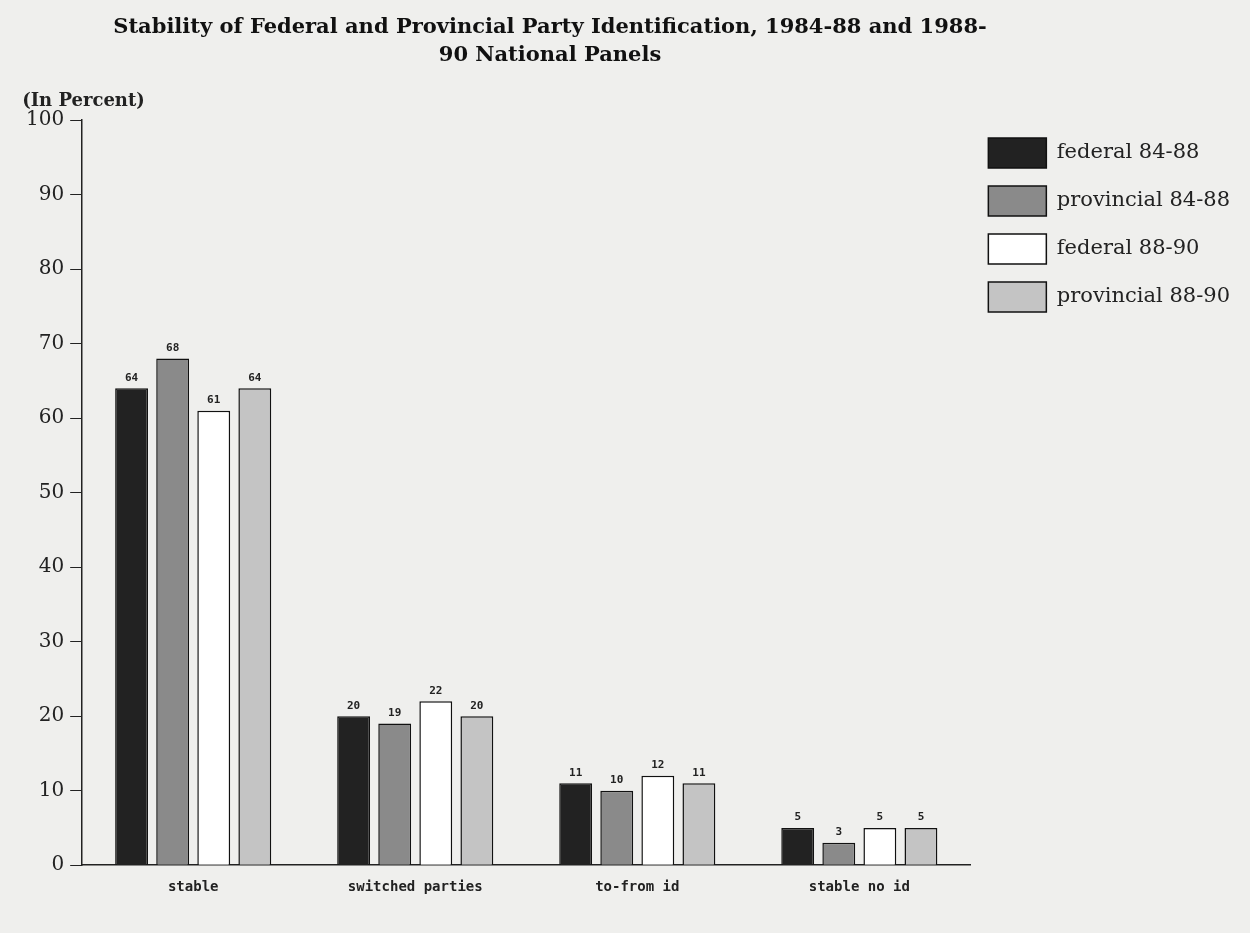  I want to click on y-tick-label: 70, so click(51, 341).